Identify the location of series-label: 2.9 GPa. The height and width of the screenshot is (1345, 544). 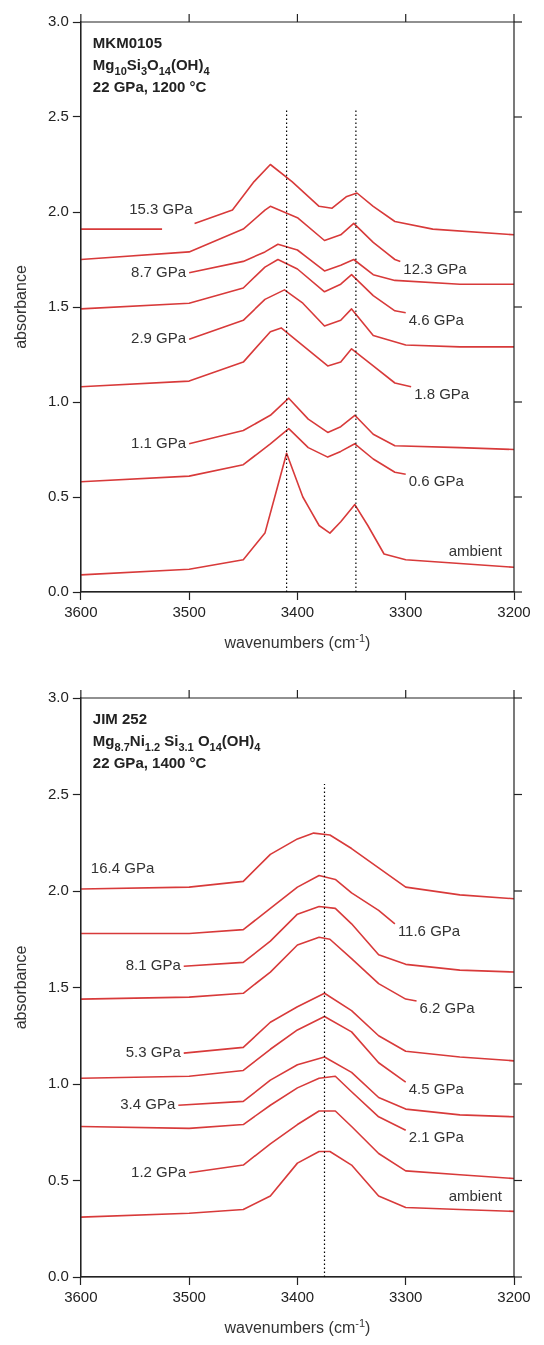
(159, 338).